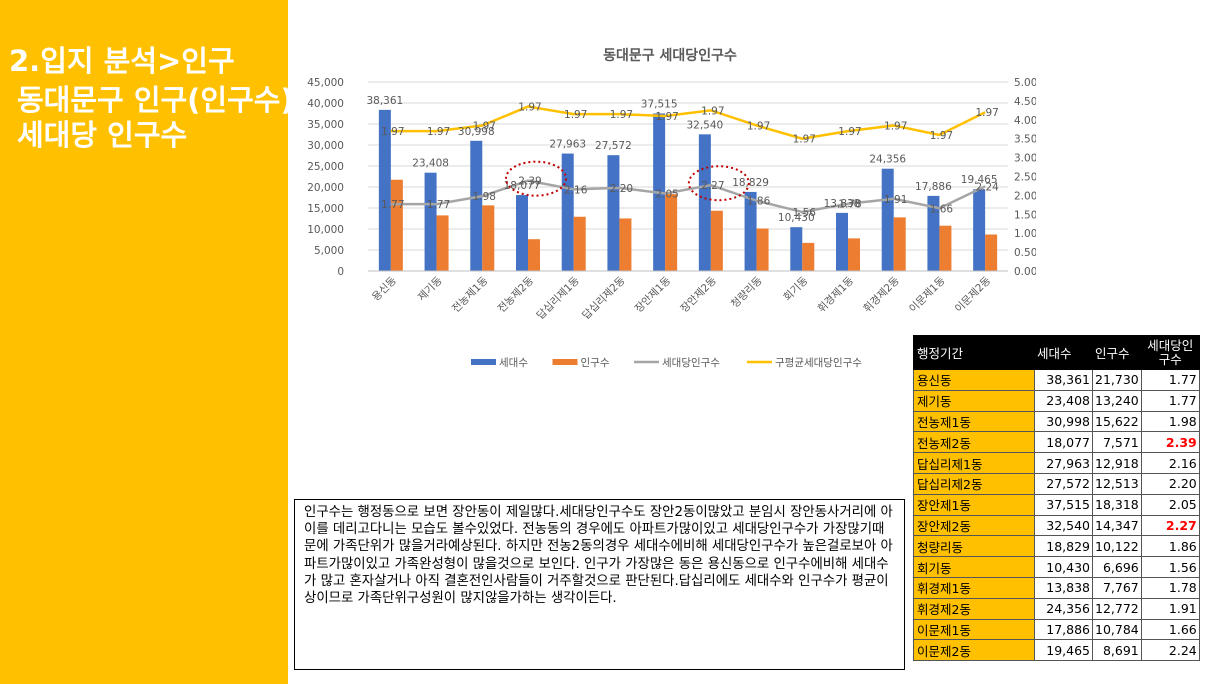  Describe the element at coordinates (1117, 525) in the screenshot. I see `population-cell: 14,347` at that location.